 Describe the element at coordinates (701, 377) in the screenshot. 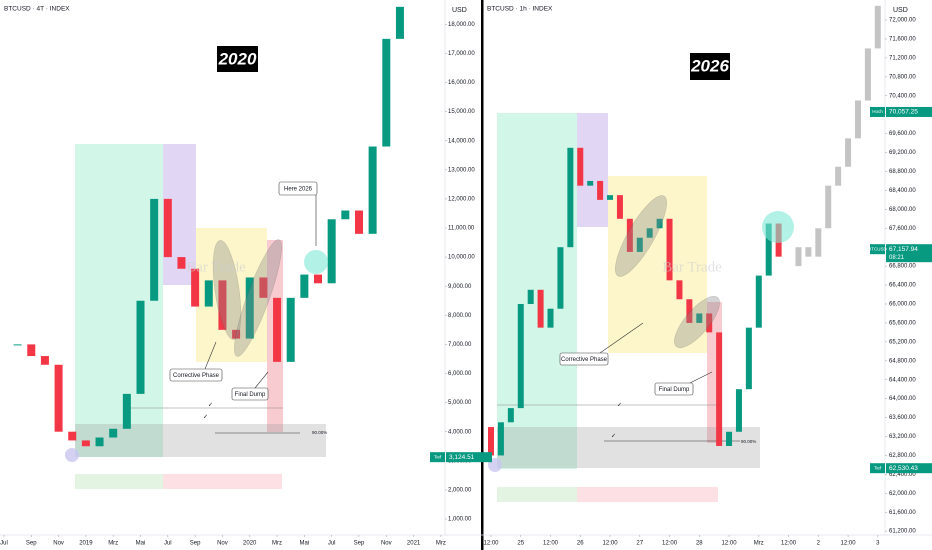

I see `callout-line` at that location.